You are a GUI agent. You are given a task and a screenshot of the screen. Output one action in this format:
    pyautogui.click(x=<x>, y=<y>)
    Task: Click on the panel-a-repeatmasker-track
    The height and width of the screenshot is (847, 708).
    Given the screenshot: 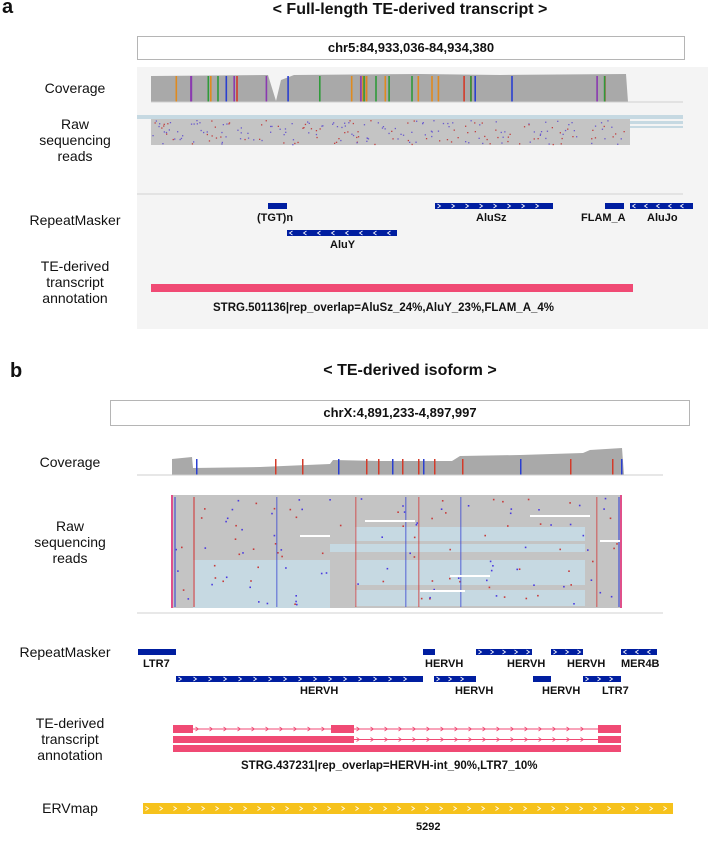 What is the action you would take?
    pyautogui.click(x=480, y=219)
    